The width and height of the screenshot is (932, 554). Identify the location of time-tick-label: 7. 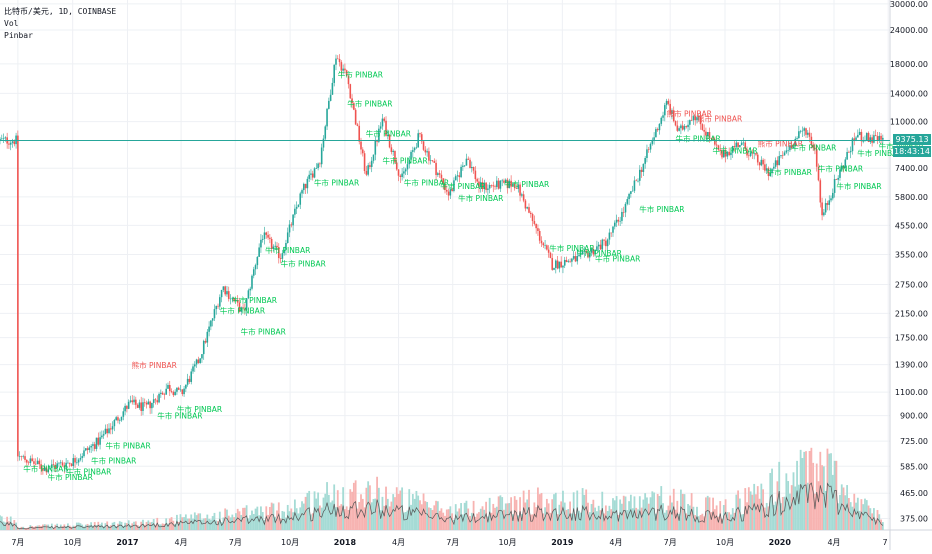
(884, 542).